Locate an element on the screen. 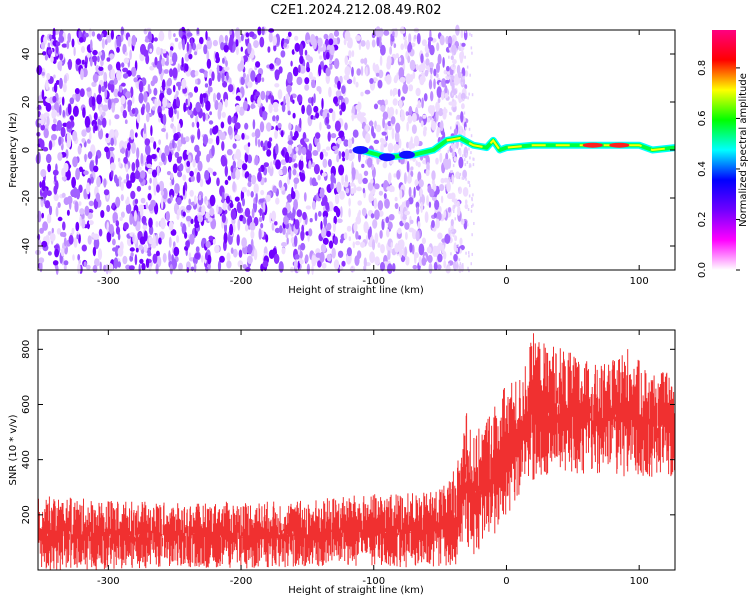  colorbar-tick-label: 0.4 is located at coordinates (702, 169).